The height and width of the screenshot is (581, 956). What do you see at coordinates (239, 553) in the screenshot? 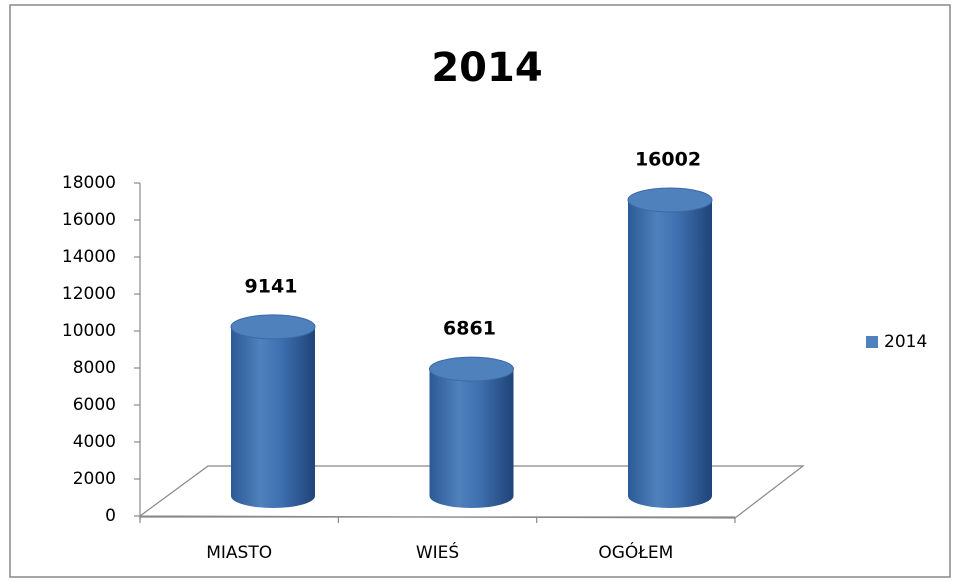
I see `x-tick-label: MIASTO` at bounding box center [239, 553].